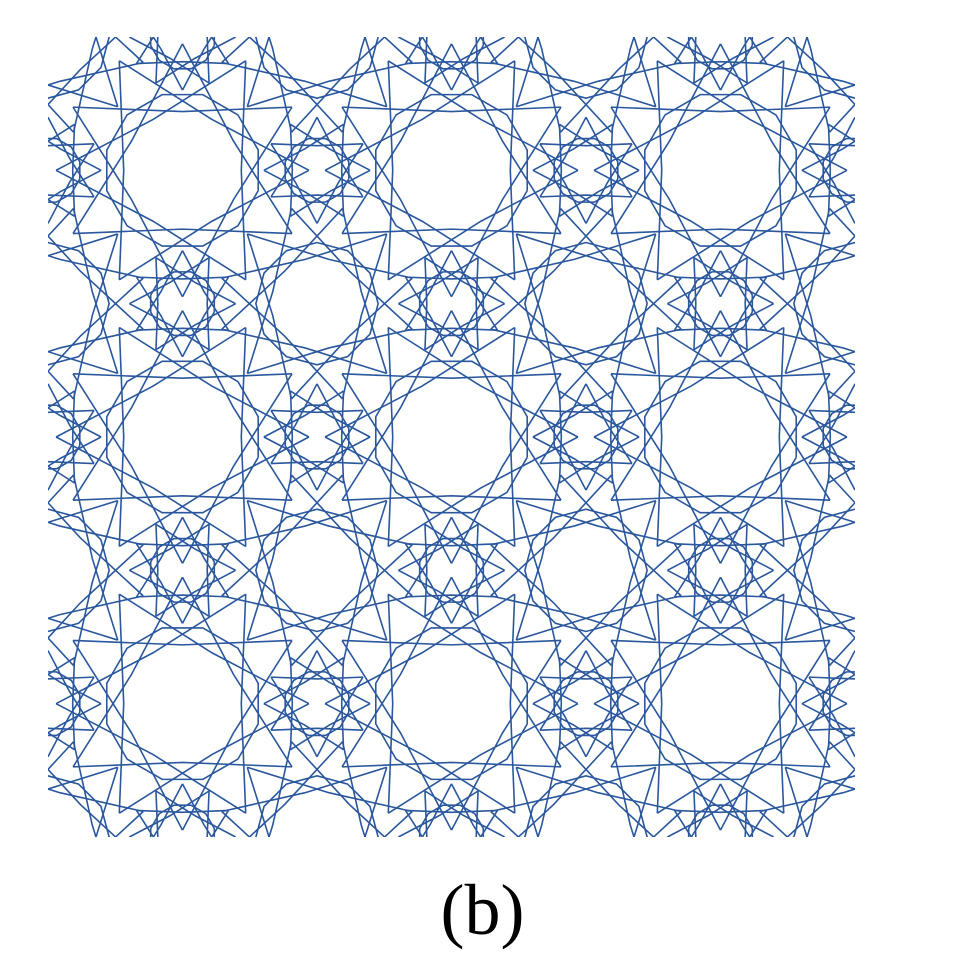 Image resolution: width=965 pixels, height=971 pixels. I want to click on star-0-2-ring, so click(720, 170).